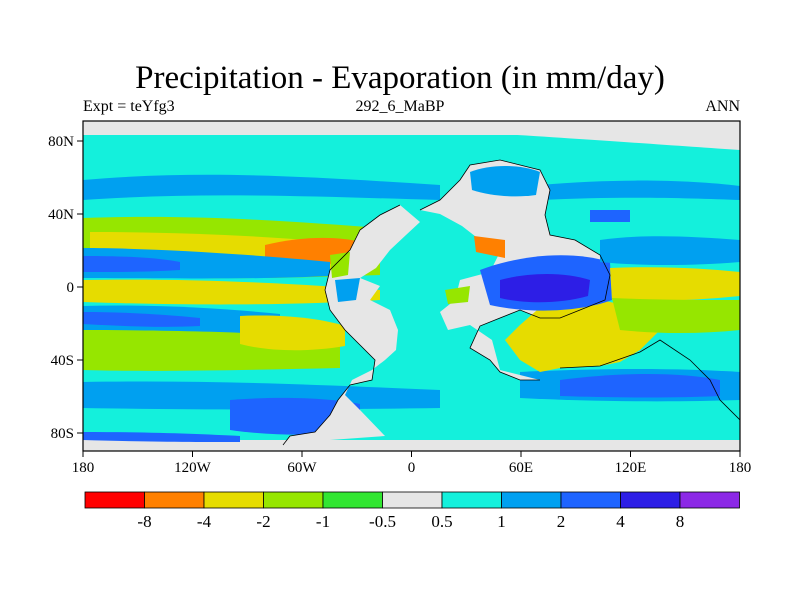 The height and width of the screenshot is (600, 800). What do you see at coordinates (62, 434) in the screenshot?
I see `y-tick-label: 80S` at bounding box center [62, 434].